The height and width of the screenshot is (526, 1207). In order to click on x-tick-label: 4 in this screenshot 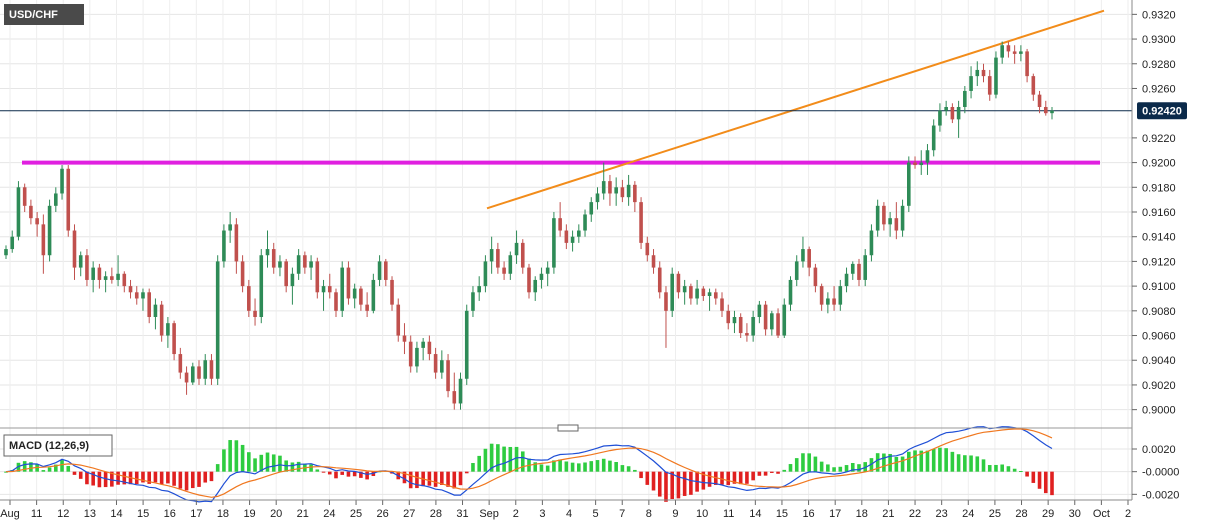, I will do `click(569, 514)`.